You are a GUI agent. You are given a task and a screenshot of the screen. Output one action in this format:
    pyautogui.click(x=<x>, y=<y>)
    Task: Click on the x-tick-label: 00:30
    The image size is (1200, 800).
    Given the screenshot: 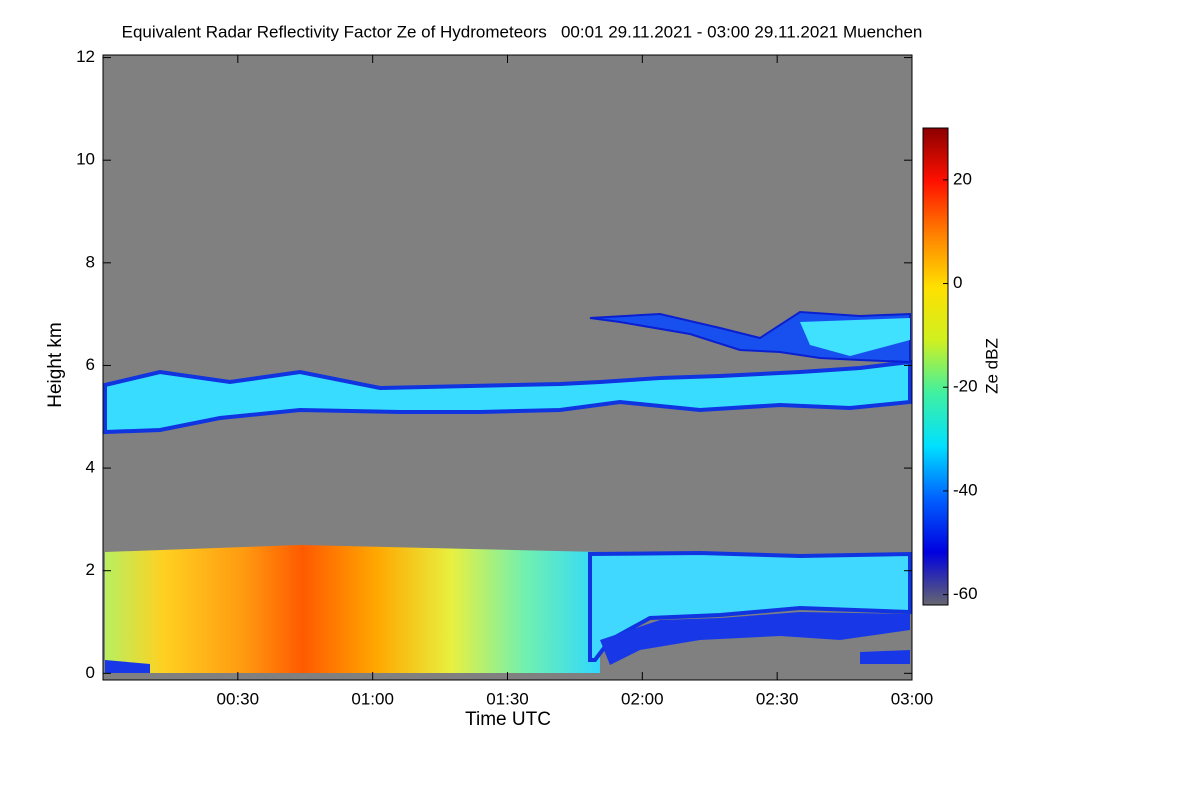 What is the action you would take?
    pyautogui.click(x=238, y=698)
    